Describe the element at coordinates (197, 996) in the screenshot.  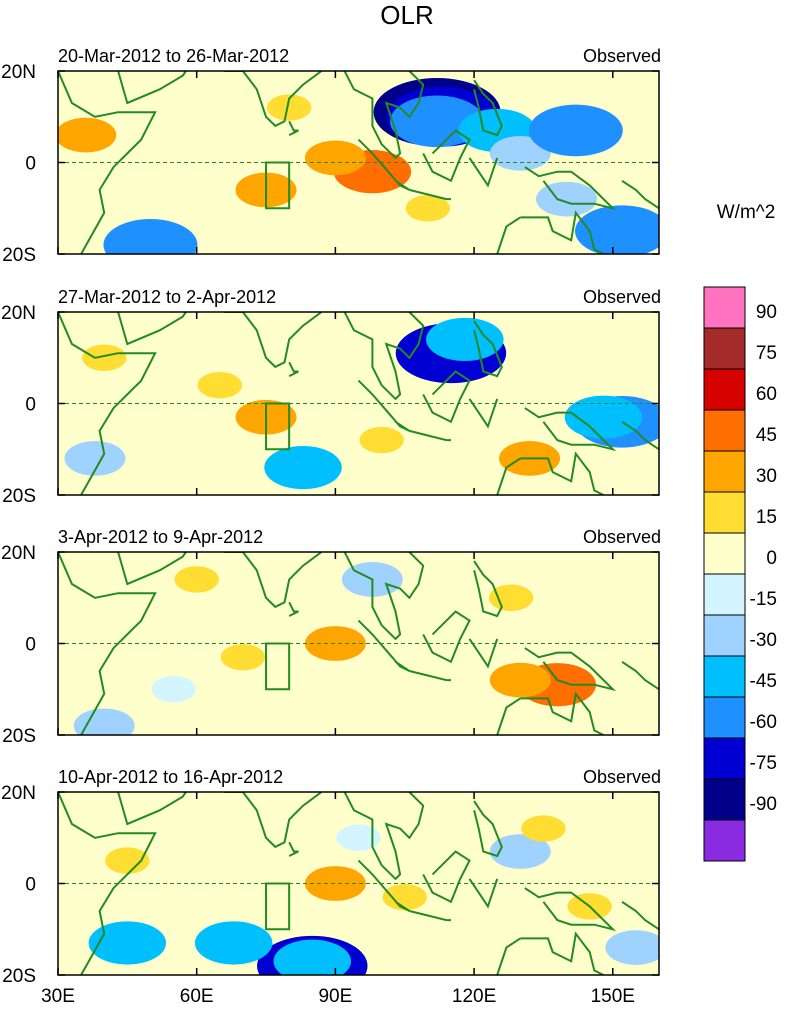
I see `x-tick-label: 60E` at that location.